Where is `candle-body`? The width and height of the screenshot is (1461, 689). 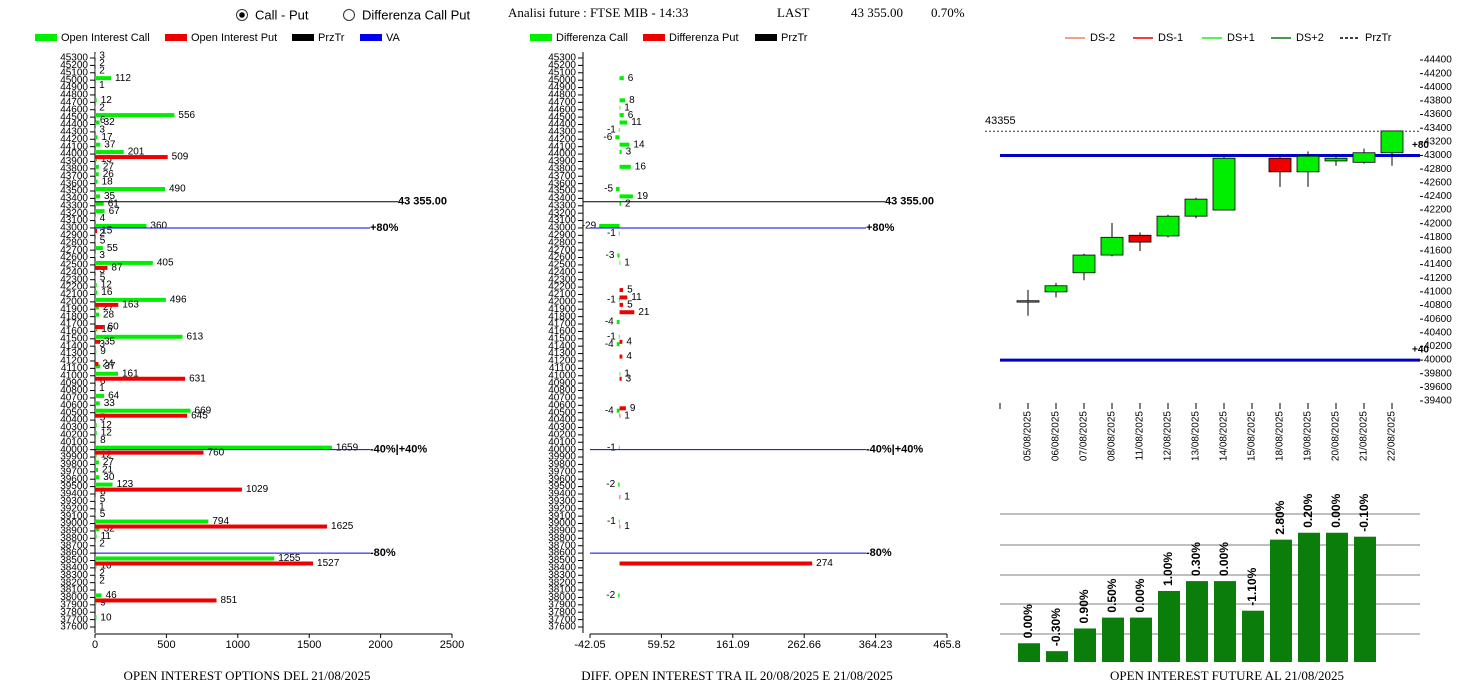 candle-body is located at coordinates (1392, 142).